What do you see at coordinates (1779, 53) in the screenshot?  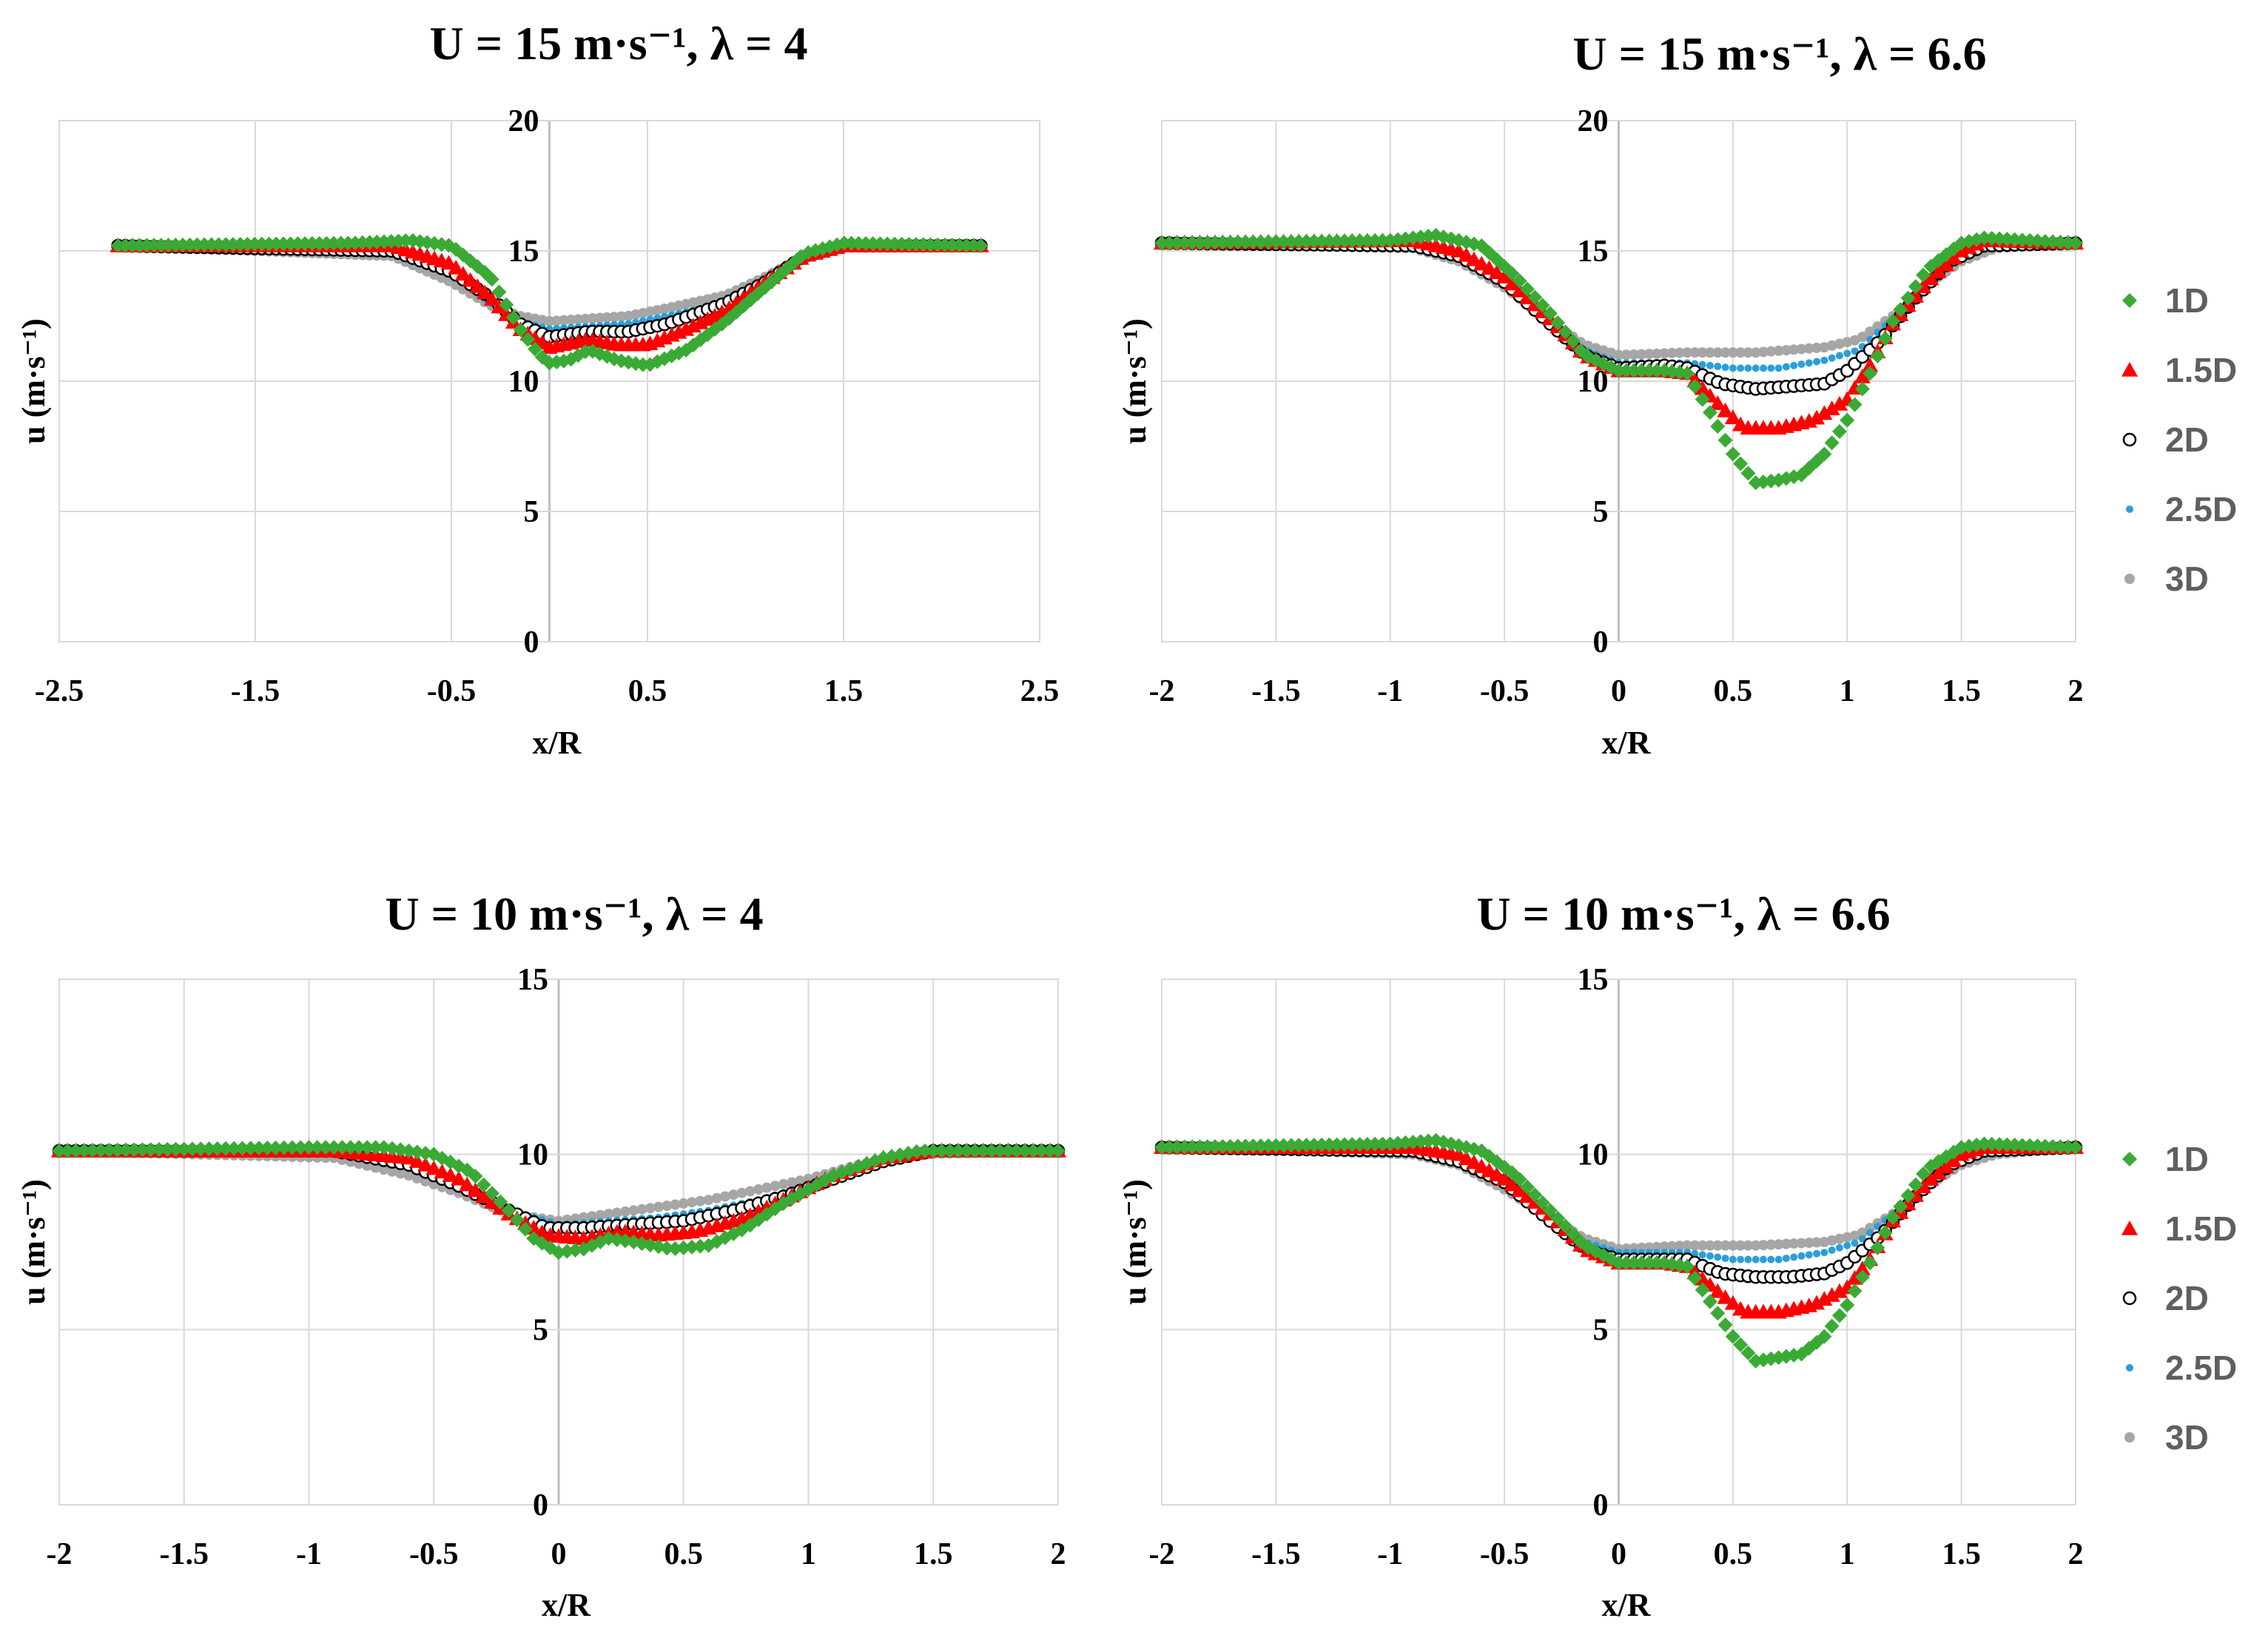 I see `chart-title: U = 15 m·s⁻¹, λ = 6.6` at bounding box center [1779, 53].